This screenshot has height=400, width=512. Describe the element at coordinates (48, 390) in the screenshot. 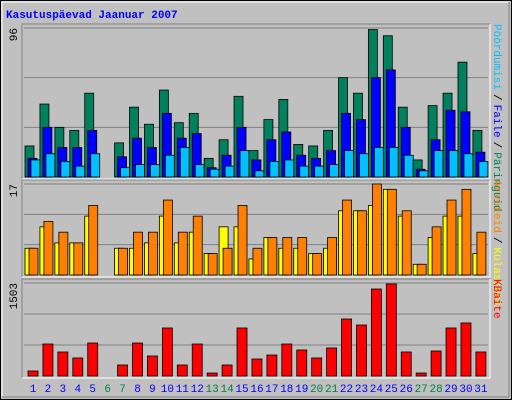

I see `x-tick-label: 2` at that location.